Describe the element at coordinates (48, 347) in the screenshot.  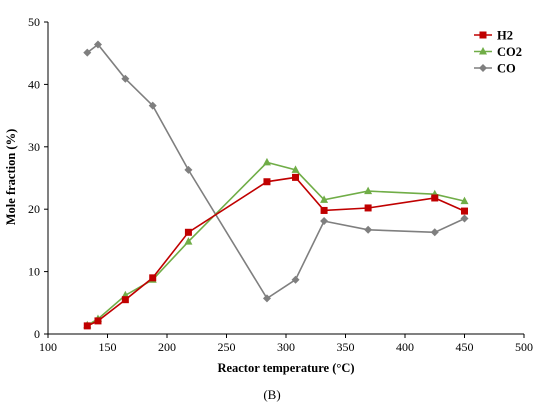
I see `x-tick-label: 100` at that location.